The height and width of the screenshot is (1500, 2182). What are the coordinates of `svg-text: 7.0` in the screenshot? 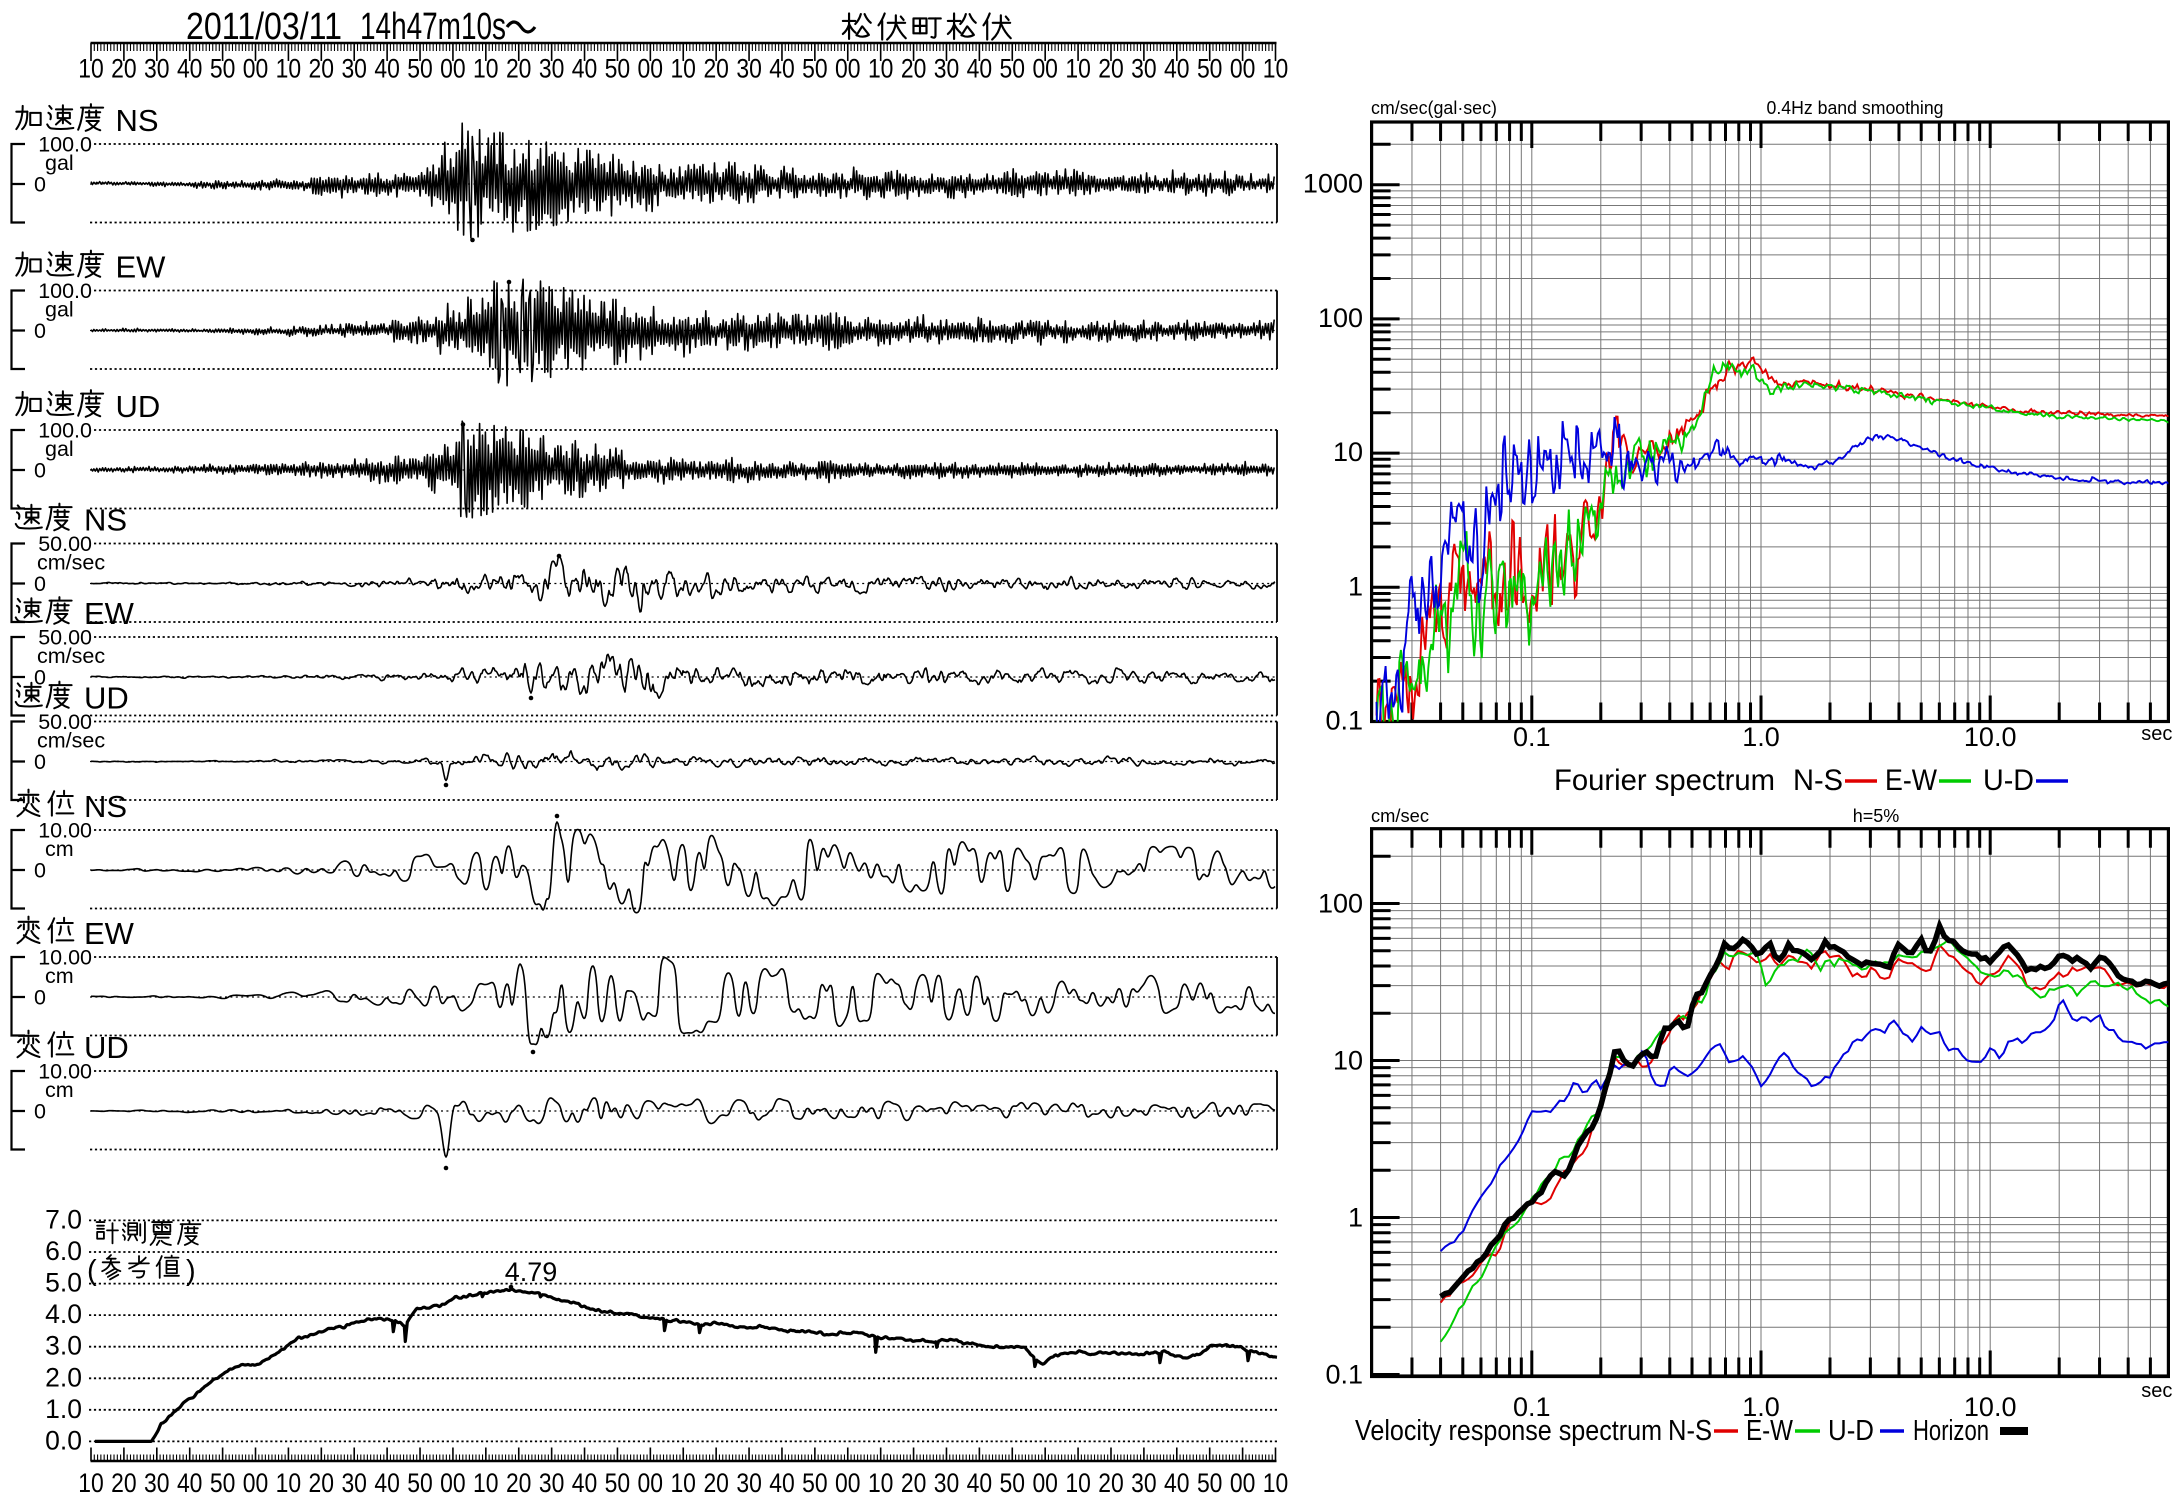 It's located at (63, 1219).